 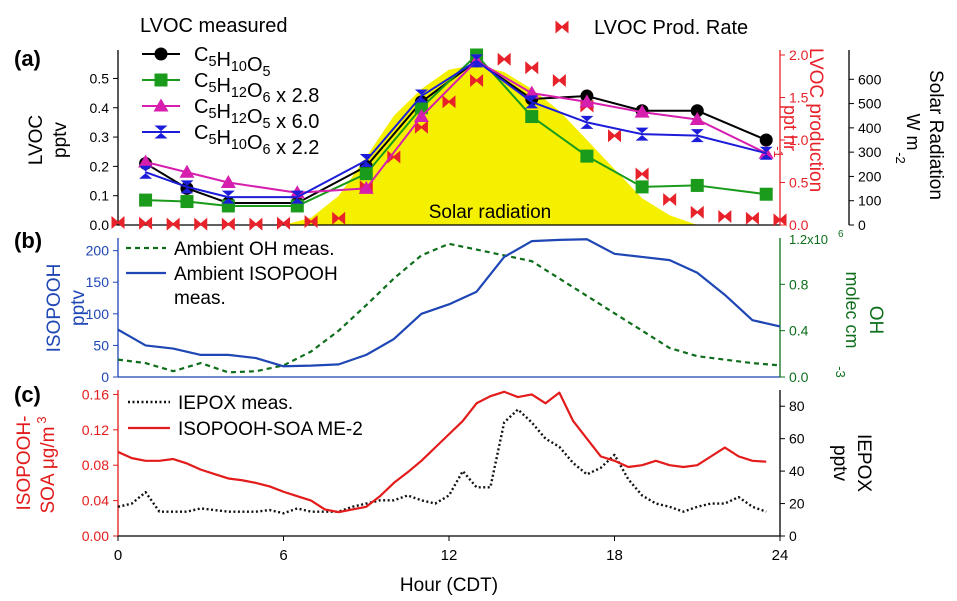 What do you see at coordinates (490, 212) in the screenshot?
I see `solar-radiation-label: Solar radiation` at bounding box center [490, 212].